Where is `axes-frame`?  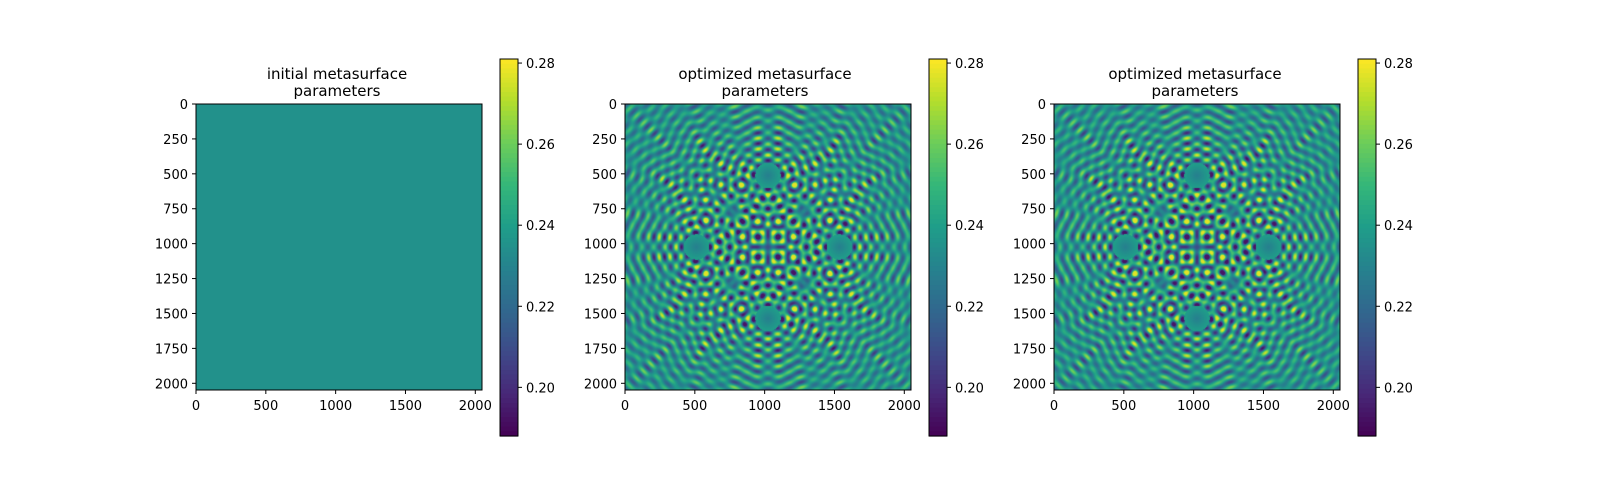
axes-frame is located at coordinates (768, 247).